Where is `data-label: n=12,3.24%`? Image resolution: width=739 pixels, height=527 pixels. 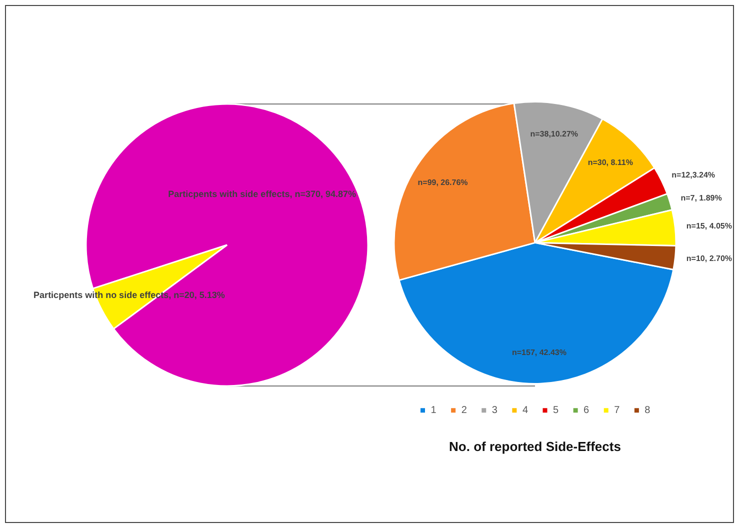
data-label: n=12,3.24% is located at coordinates (694, 175).